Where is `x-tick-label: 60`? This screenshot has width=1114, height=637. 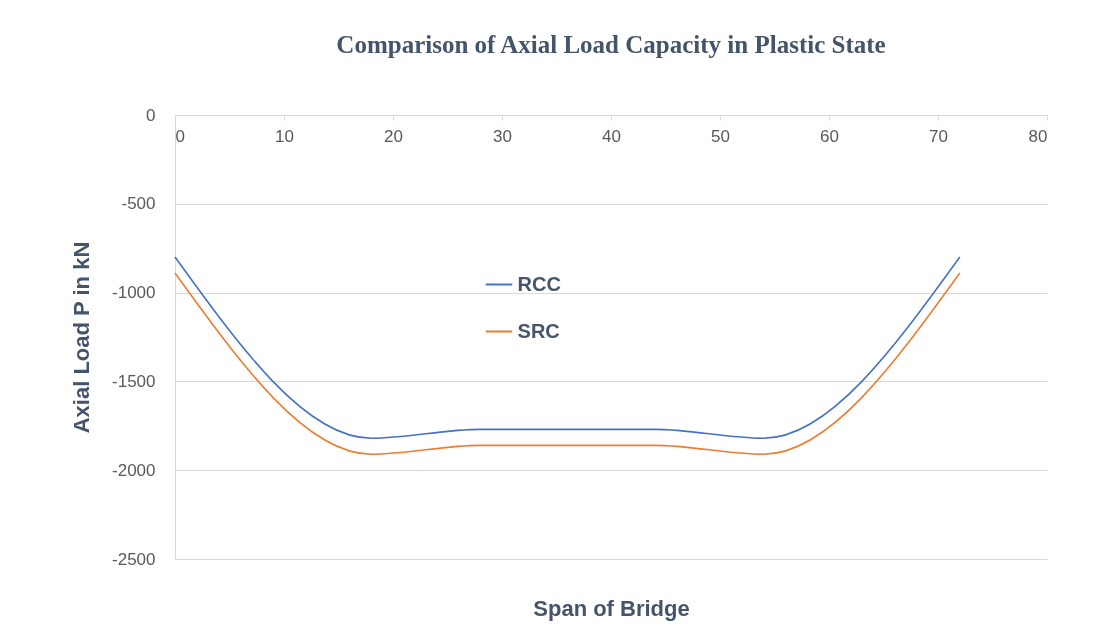
x-tick-label: 60 is located at coordinates (829, 136).